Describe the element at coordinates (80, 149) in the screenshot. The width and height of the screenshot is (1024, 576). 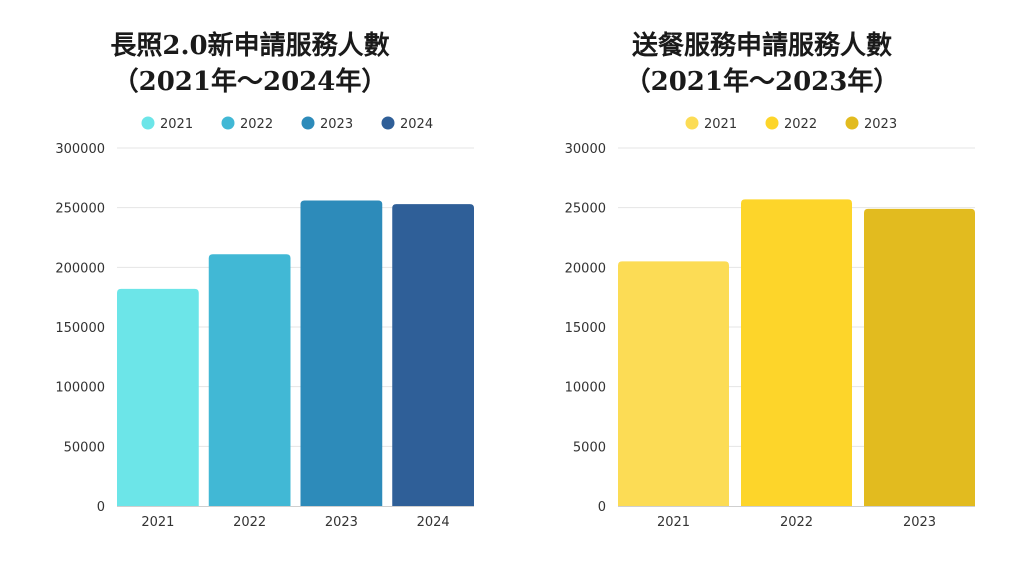
I see `y-tick-label: 300000` at that location.